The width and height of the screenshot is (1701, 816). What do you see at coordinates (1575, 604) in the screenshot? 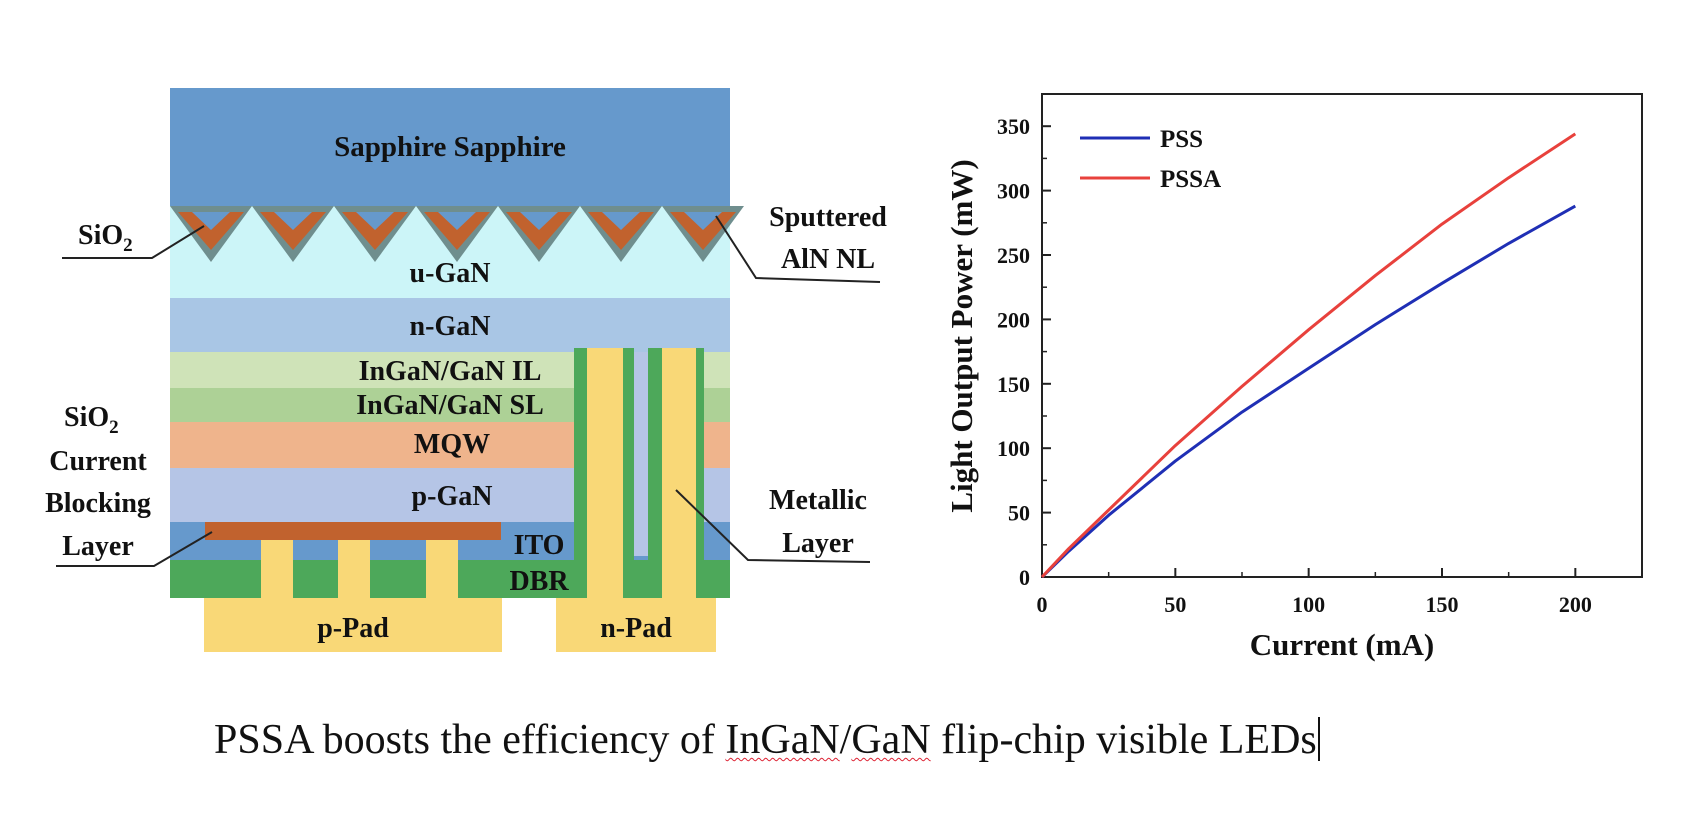
I see `x-tick-label: 200` at bounding box center [1575, 604].